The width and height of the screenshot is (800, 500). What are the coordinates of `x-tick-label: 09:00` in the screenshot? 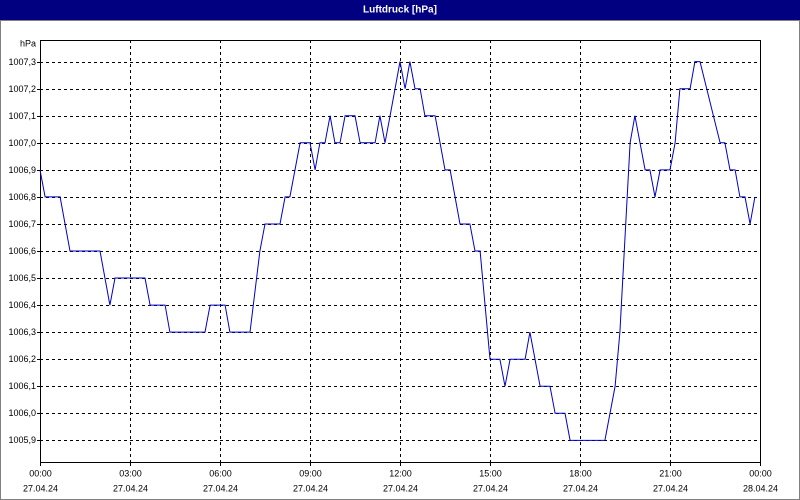 It's located at (310, 473).